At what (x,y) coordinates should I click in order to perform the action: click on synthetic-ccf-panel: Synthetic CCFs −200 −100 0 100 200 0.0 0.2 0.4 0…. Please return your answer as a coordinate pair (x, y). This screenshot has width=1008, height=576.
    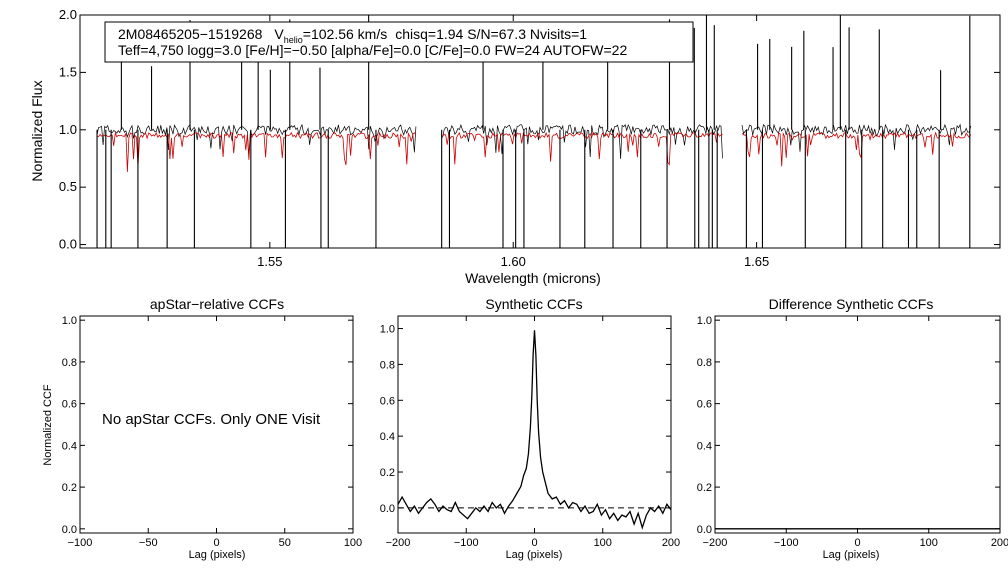
    Looking at the image, I should click on (530, 428).